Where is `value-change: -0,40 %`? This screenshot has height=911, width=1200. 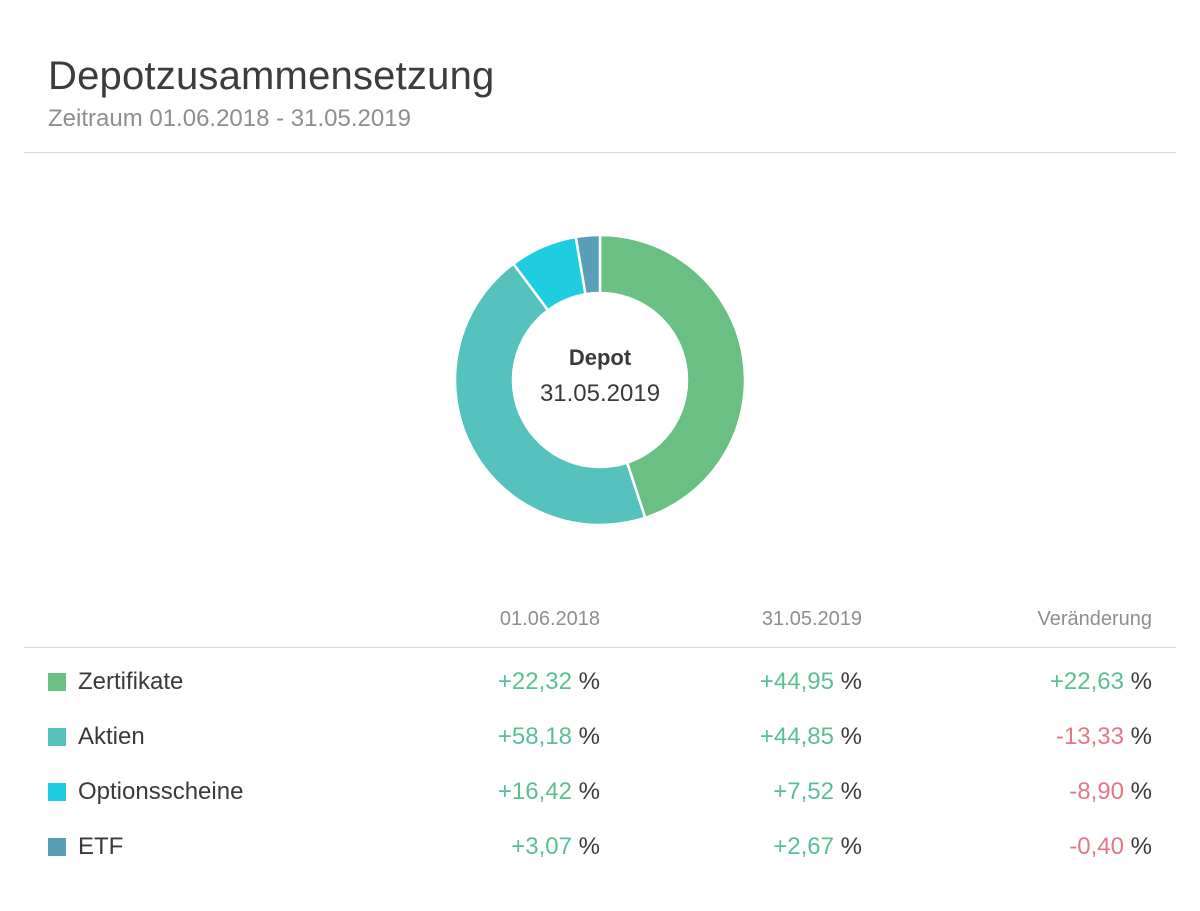
value-change: -0,40 % is located at coordinates (1110, 847).